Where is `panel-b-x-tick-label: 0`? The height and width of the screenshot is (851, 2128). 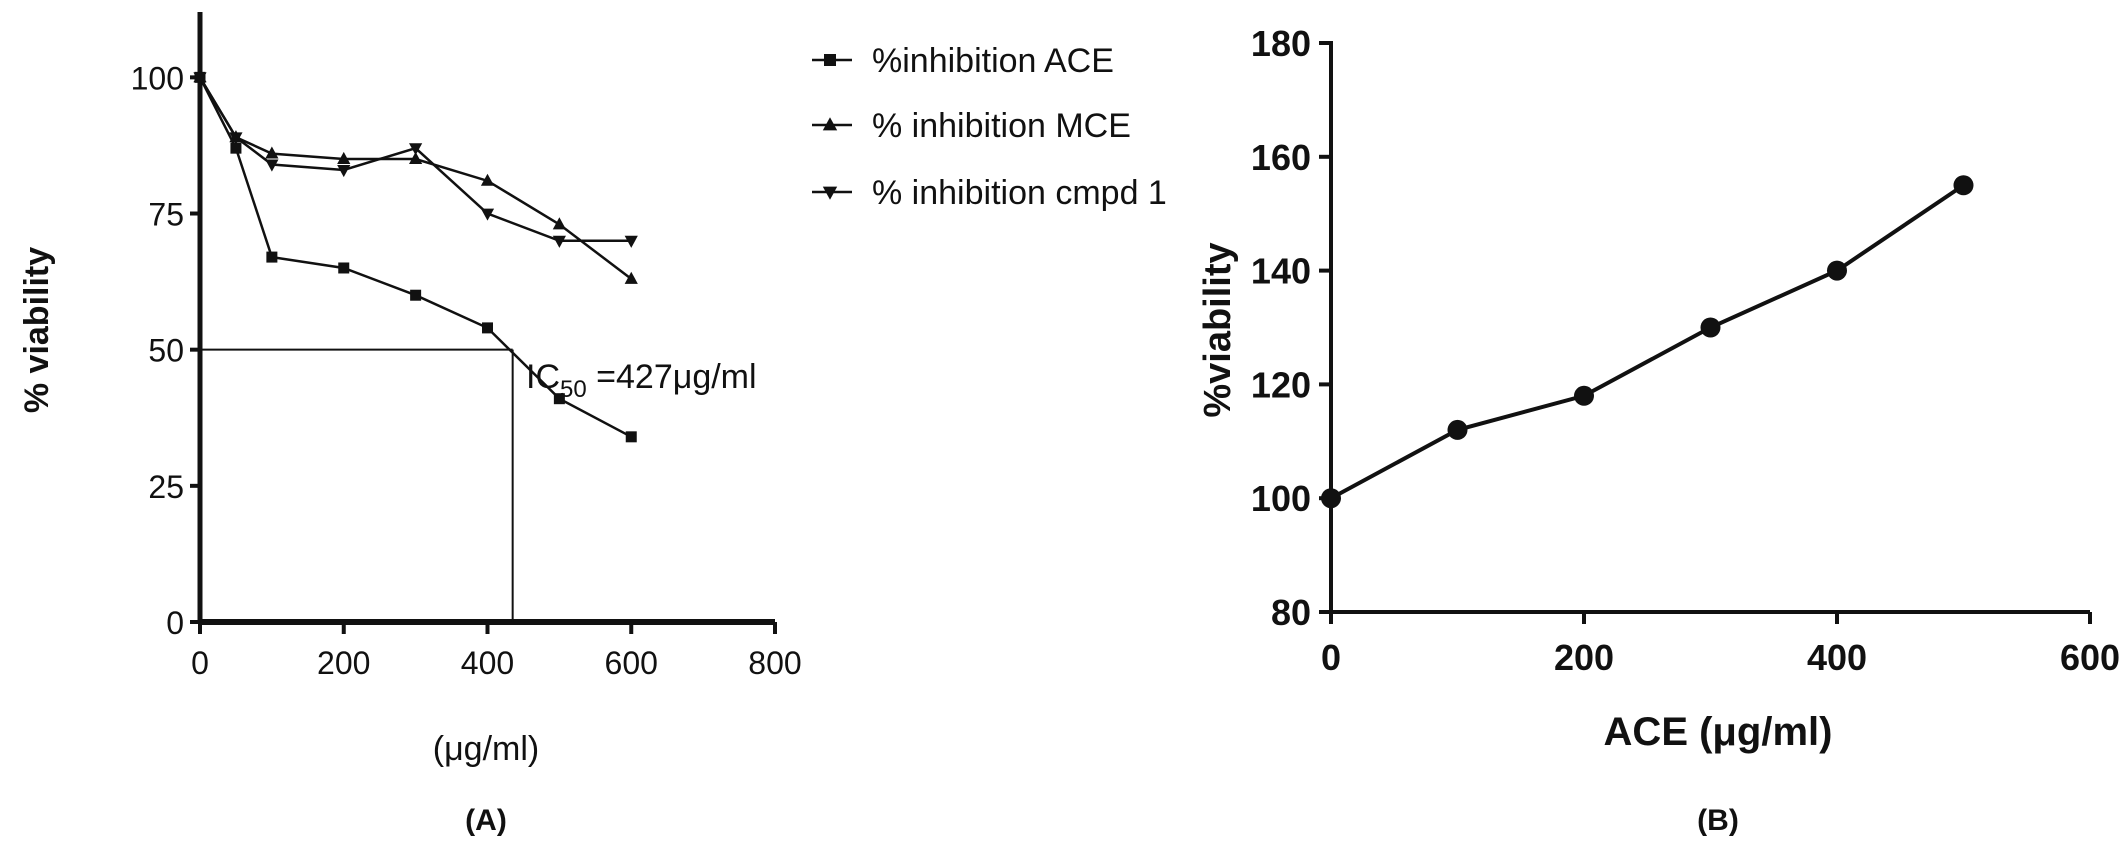 panel-b-x-tick-label: 0 is located at coordinates (1331, 657).